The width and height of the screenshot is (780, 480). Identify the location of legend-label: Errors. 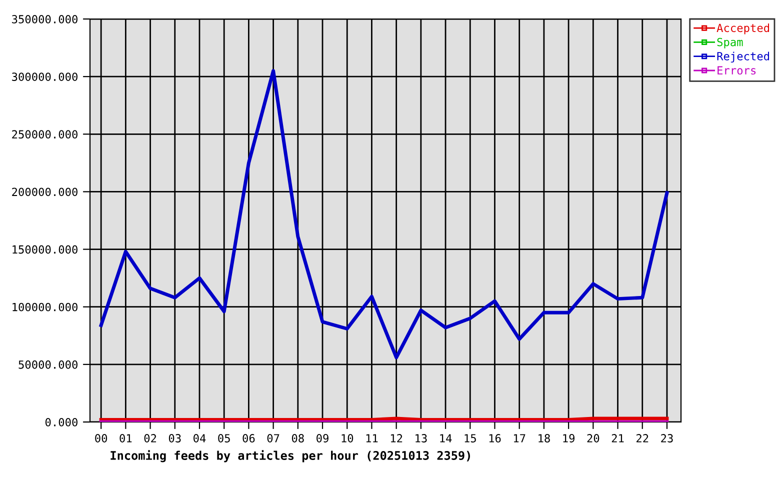
(737, 70).